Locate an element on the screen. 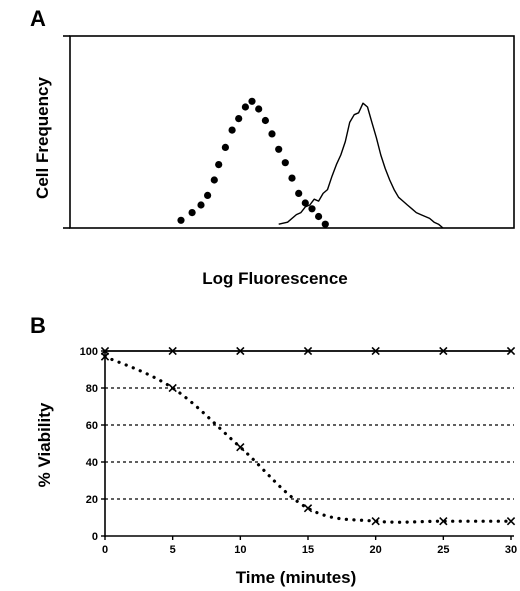  panel-b-y-tick-label: 20 is located at coordinates (92, 500).